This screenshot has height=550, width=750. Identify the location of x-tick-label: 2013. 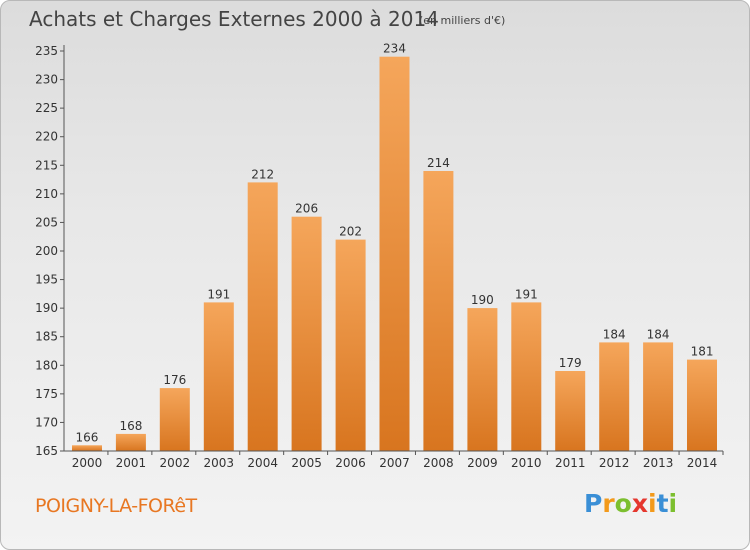
(658, 463).